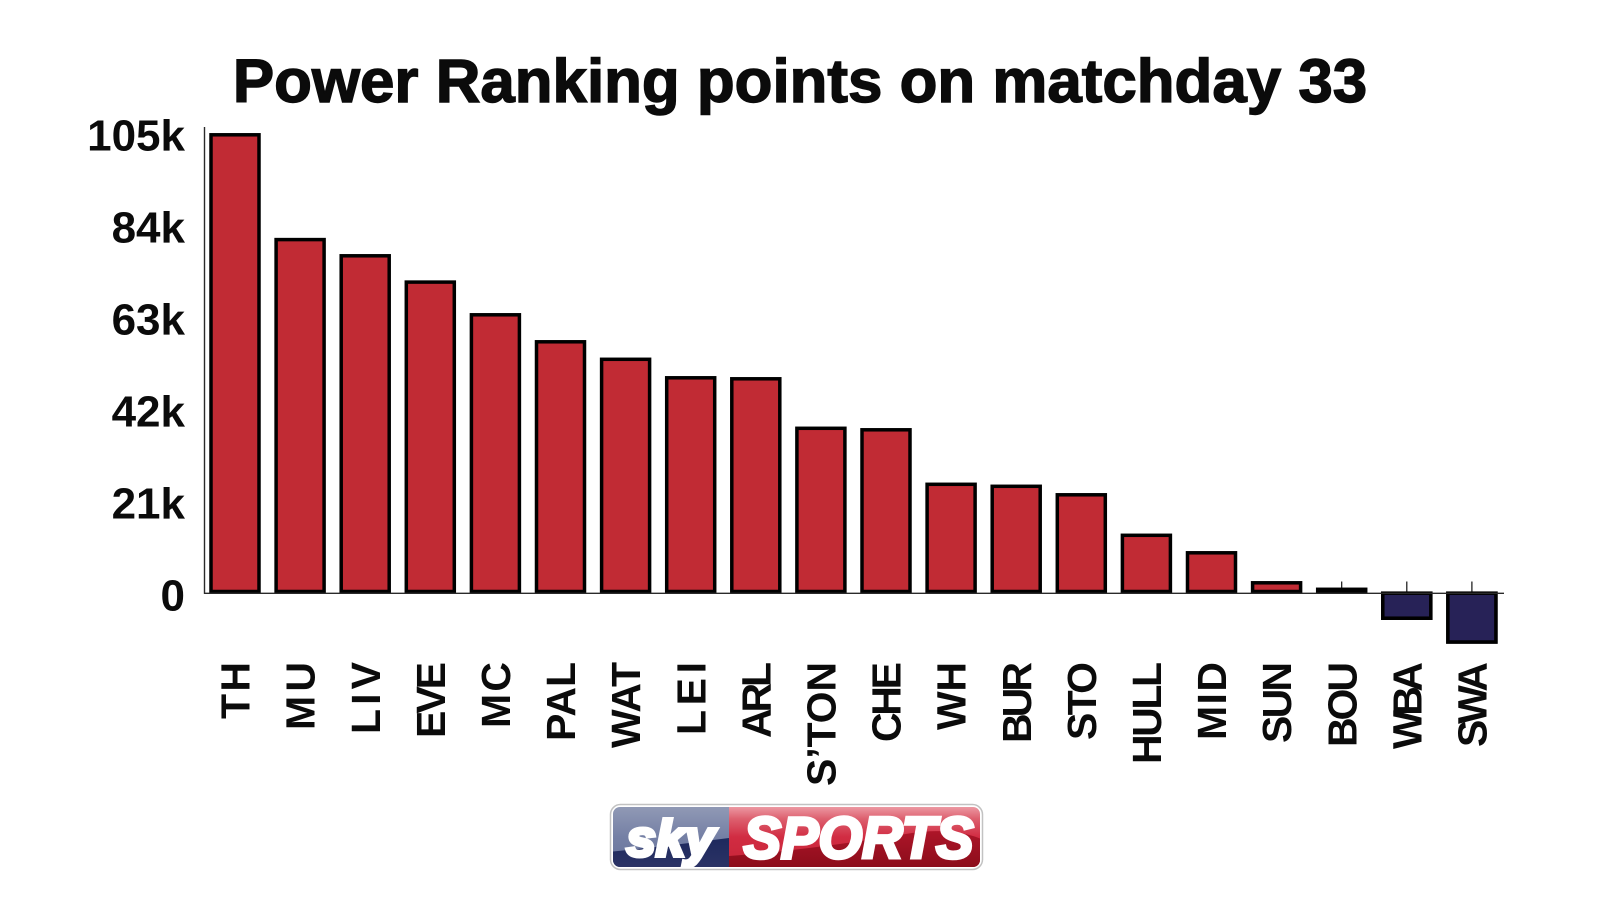  What do you see at coordinates (431, 700) in the screenshot?
I see `svg-text: EVE` at bounding box center [431, 700].